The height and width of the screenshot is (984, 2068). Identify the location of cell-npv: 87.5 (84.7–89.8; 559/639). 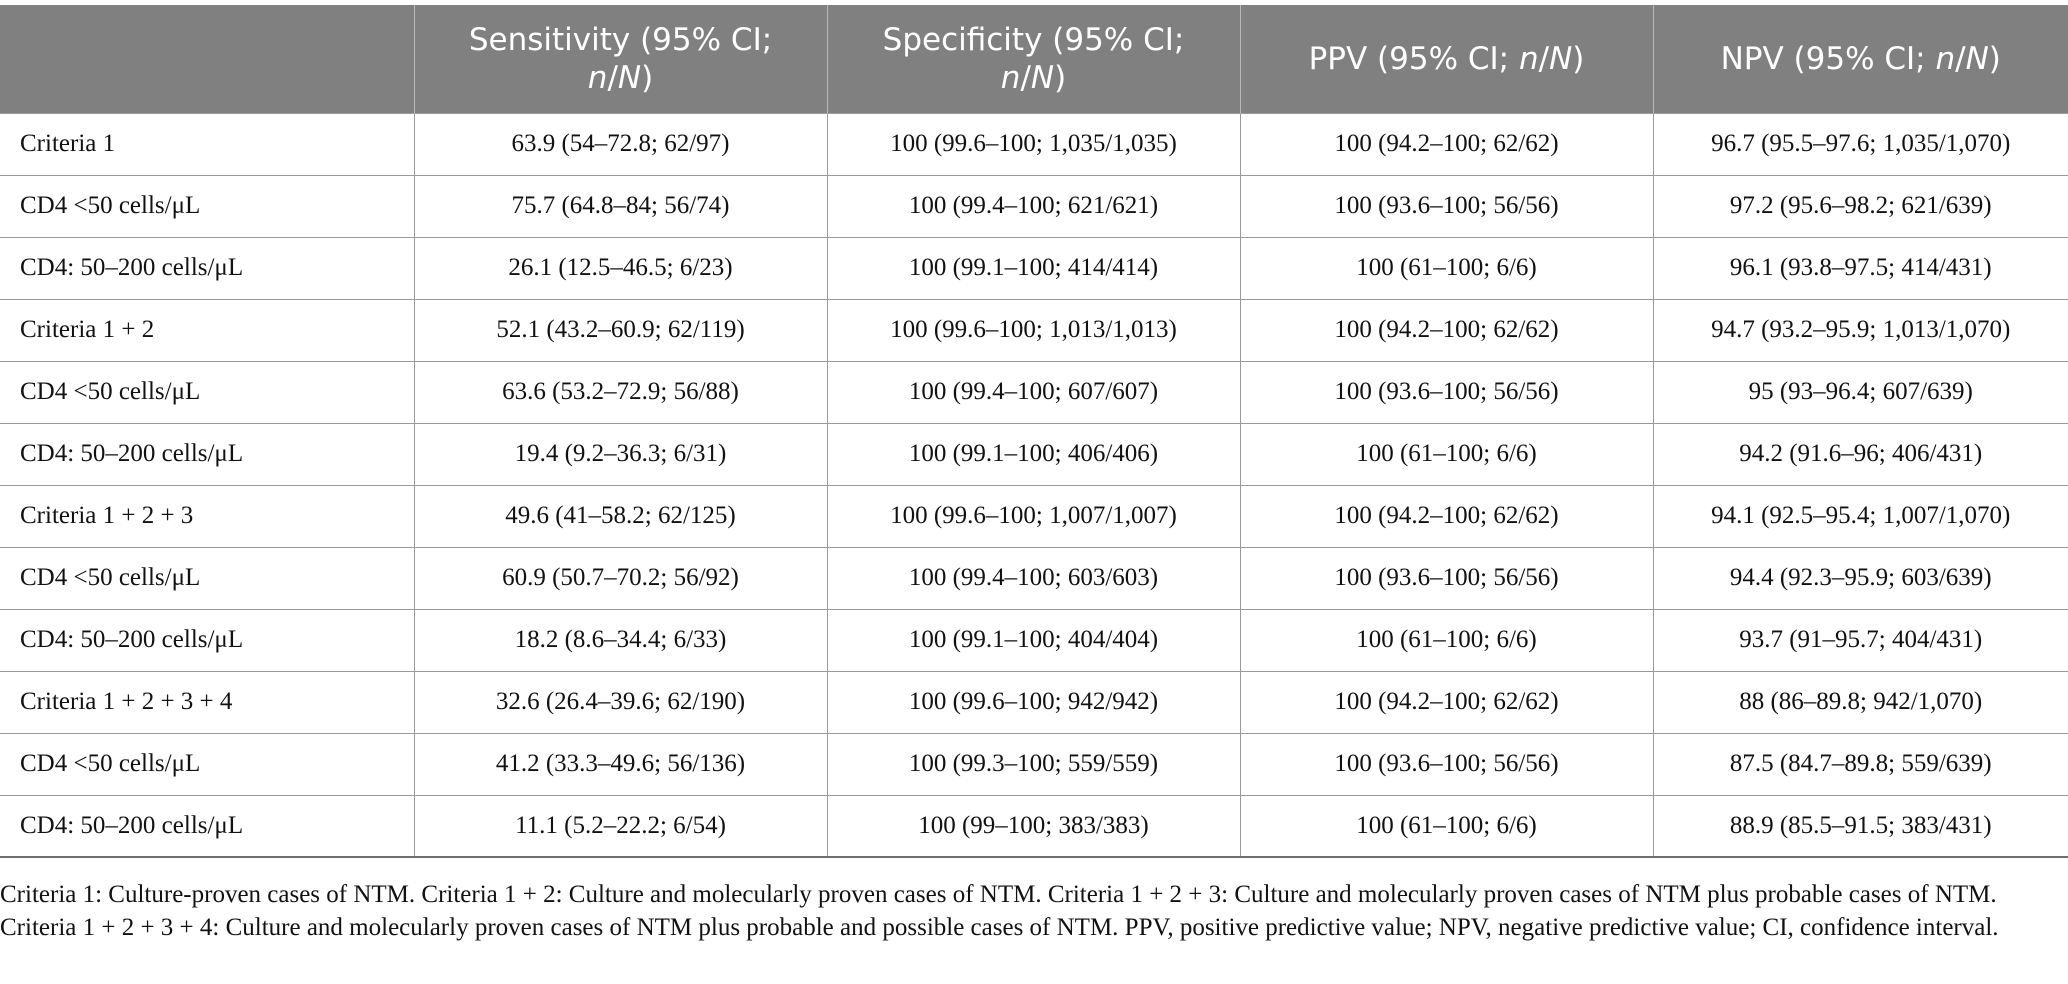
(1860, 764).